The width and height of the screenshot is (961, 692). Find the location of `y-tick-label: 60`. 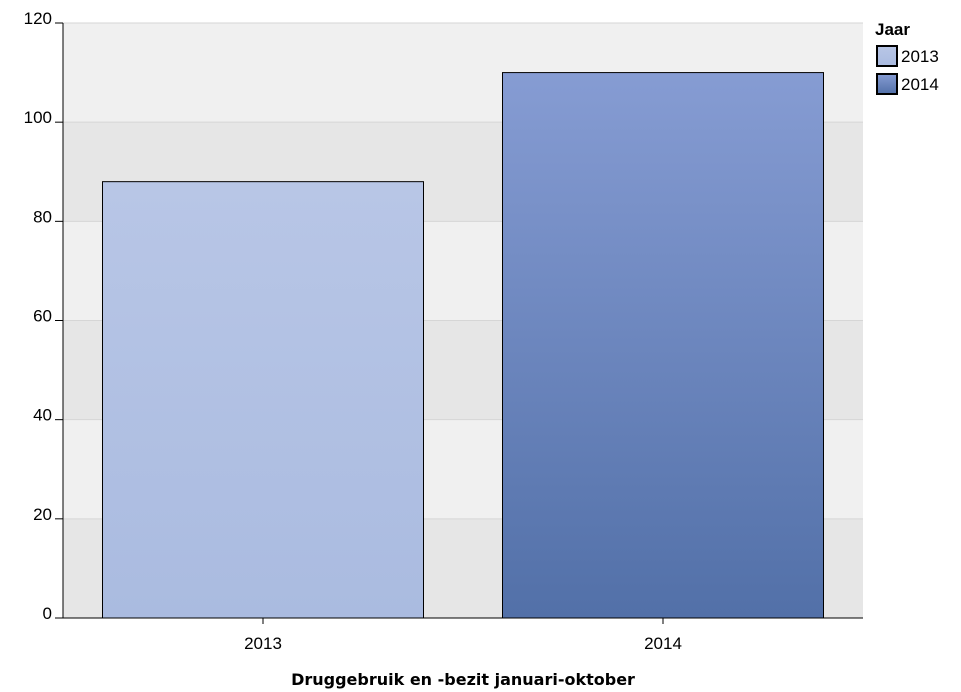

y-tick-label: 60 is located at coordinates (42, 316).